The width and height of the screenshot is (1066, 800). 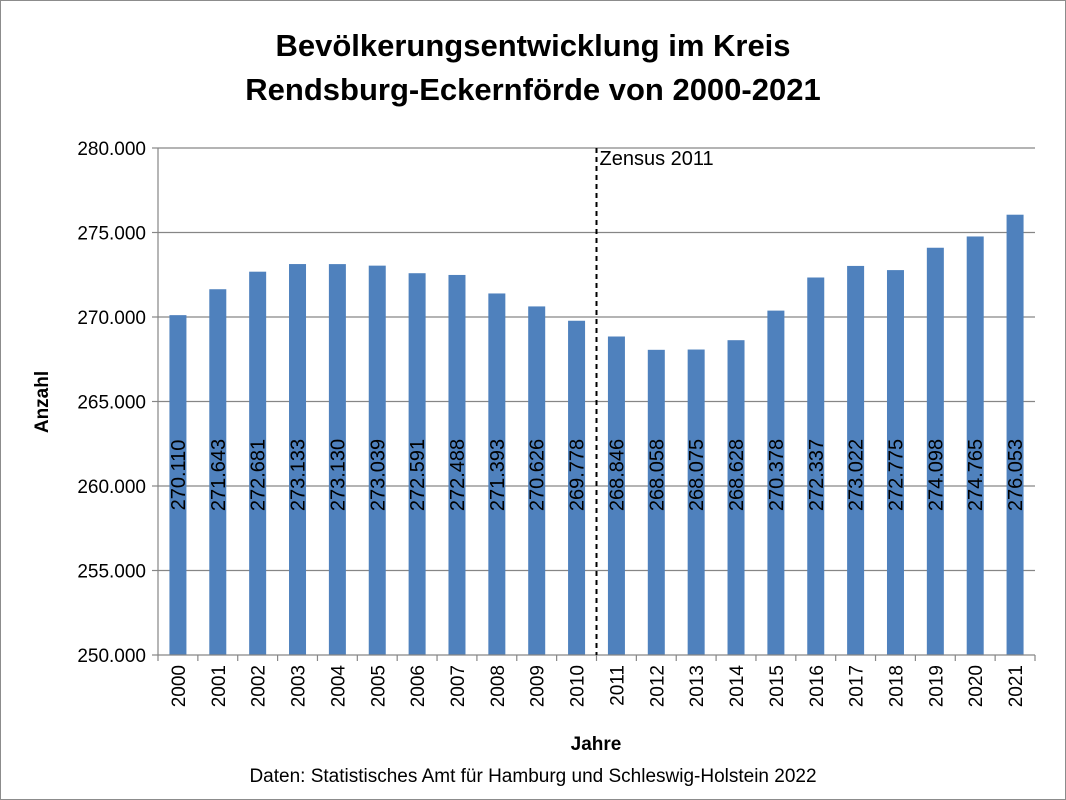 What do you see at coordinates (338, 475) in the screenshot?
I see `value-label-2004: 273.130` at bounding box center [338, 475].